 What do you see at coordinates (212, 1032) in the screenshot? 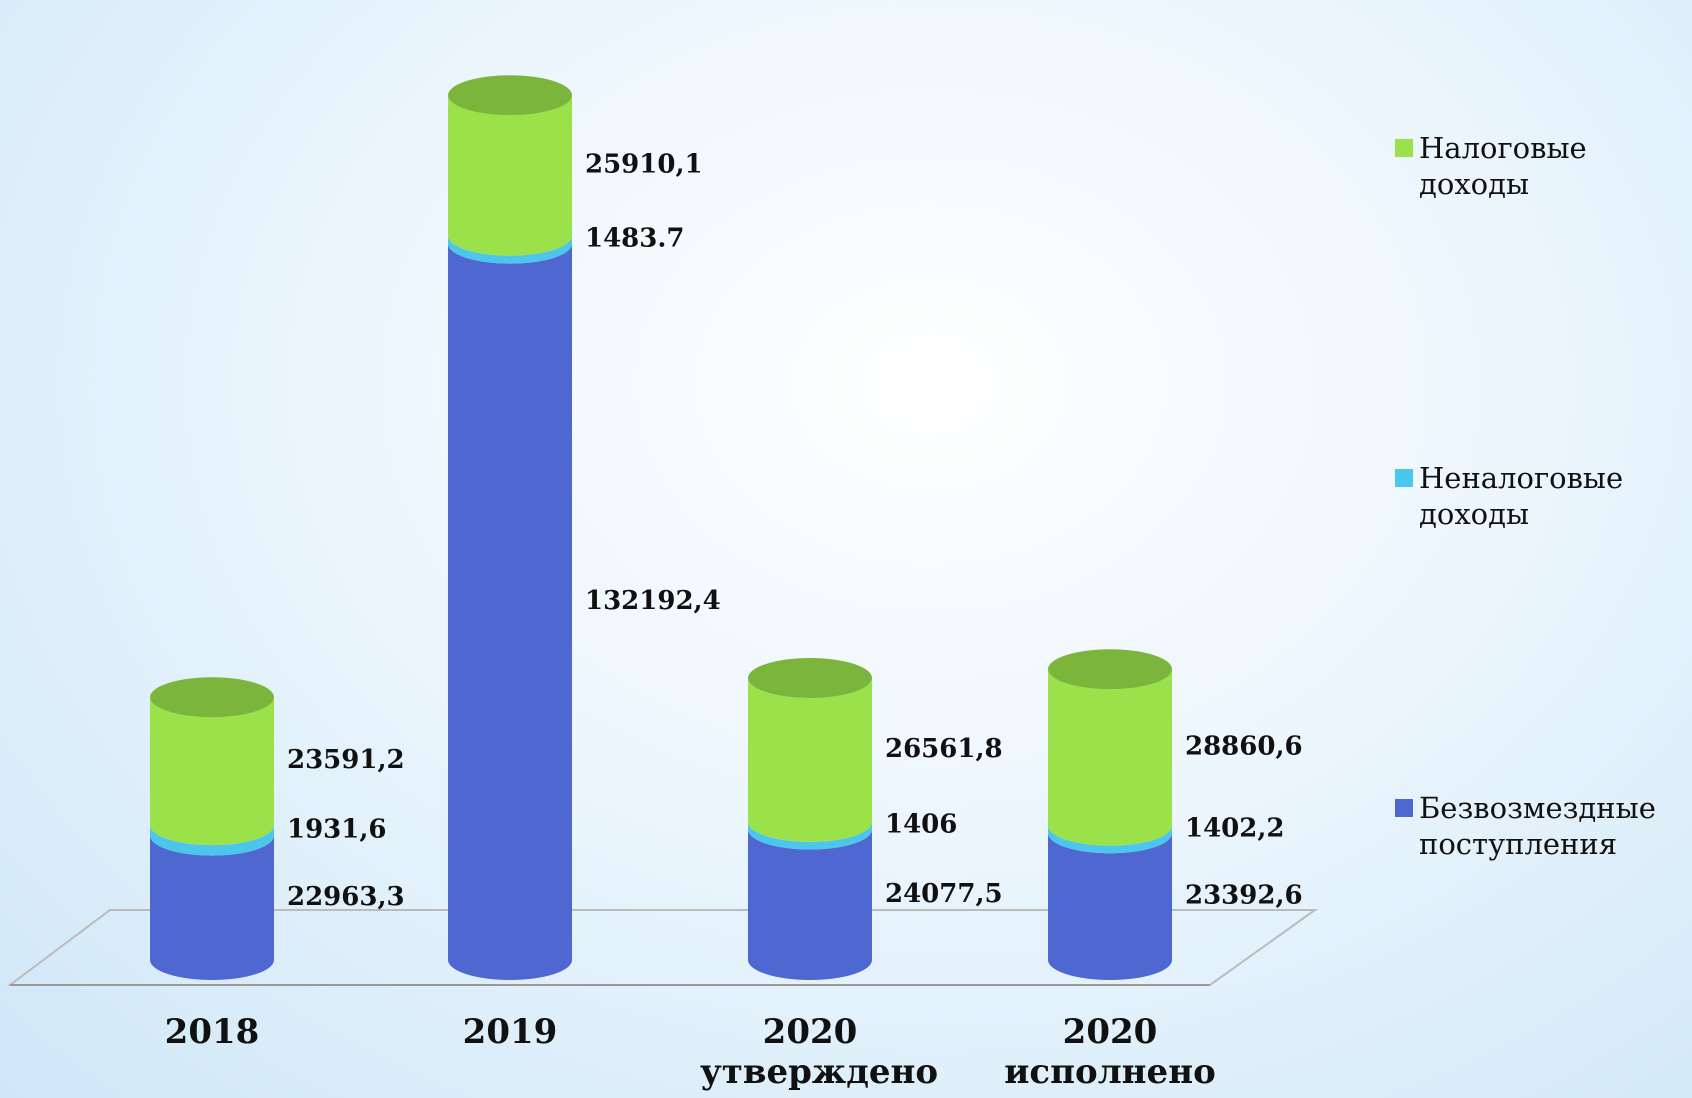
I see `x-tick-label: 2018` at bounding box center [212, 1032].